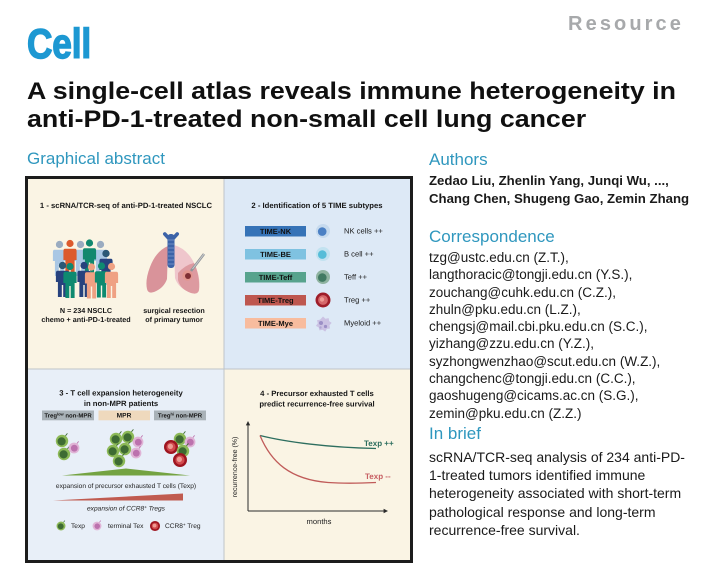 This screenshot has height=572, width=705. I want to click on svg-text: MPR, so click(124, 416).